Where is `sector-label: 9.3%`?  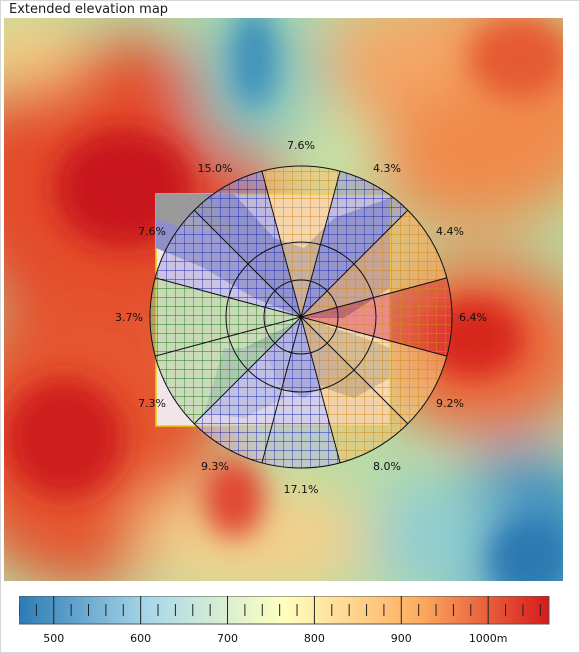
sector-label: 9.3% is located at coordinates (215, 466).